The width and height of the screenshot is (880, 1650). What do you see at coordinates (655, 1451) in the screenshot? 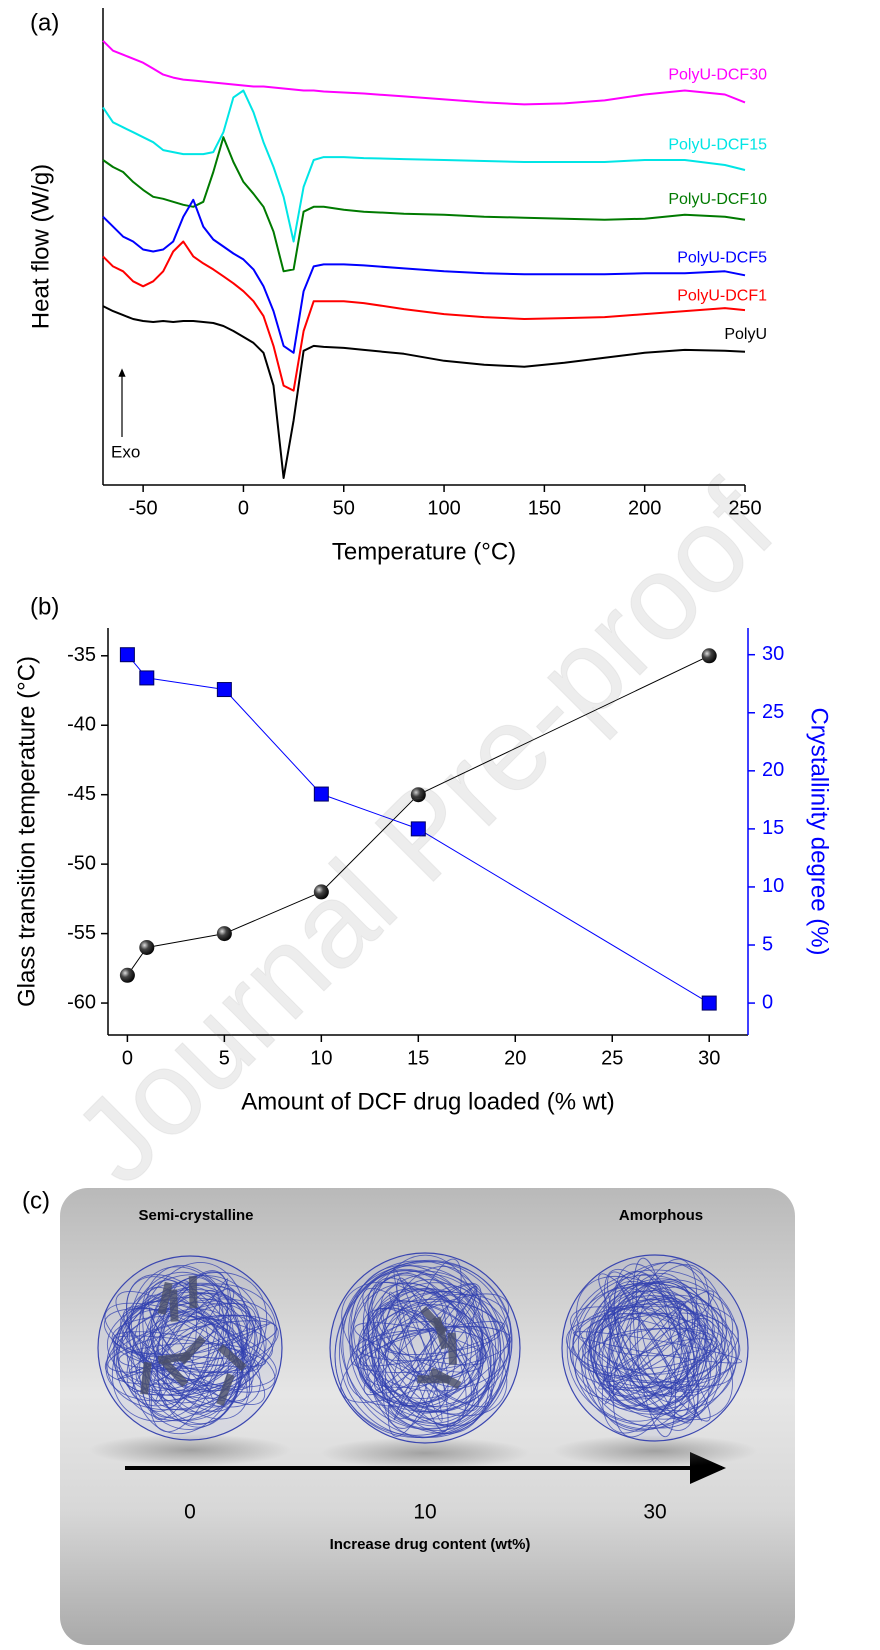
I see `sphere-shadow` at bounding box center [655, 1451].